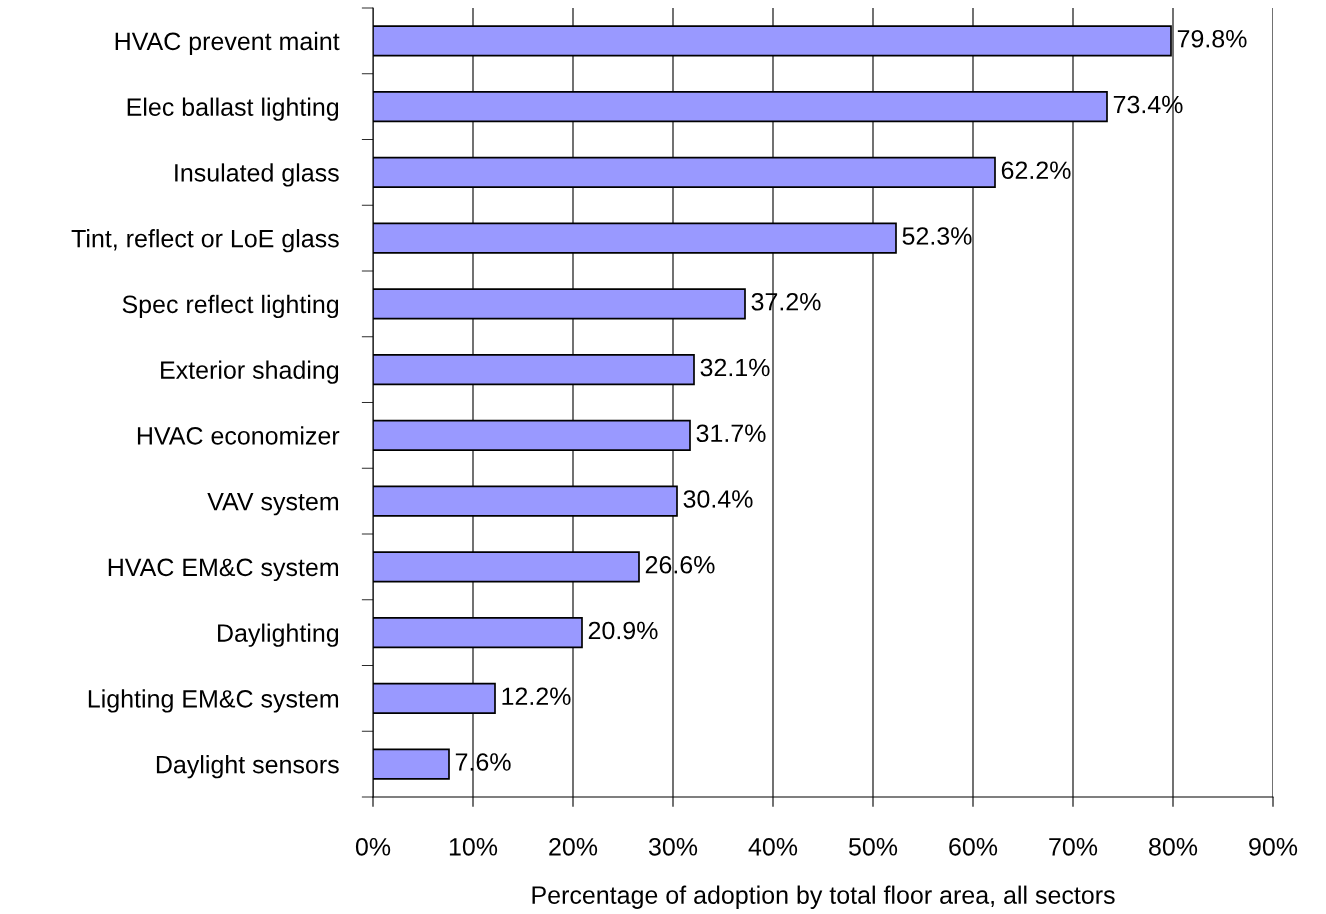 Image resolution: width=1326 pixels, height=914 pixels. I want to click on data-label: 31.7%, so click(731, 433).